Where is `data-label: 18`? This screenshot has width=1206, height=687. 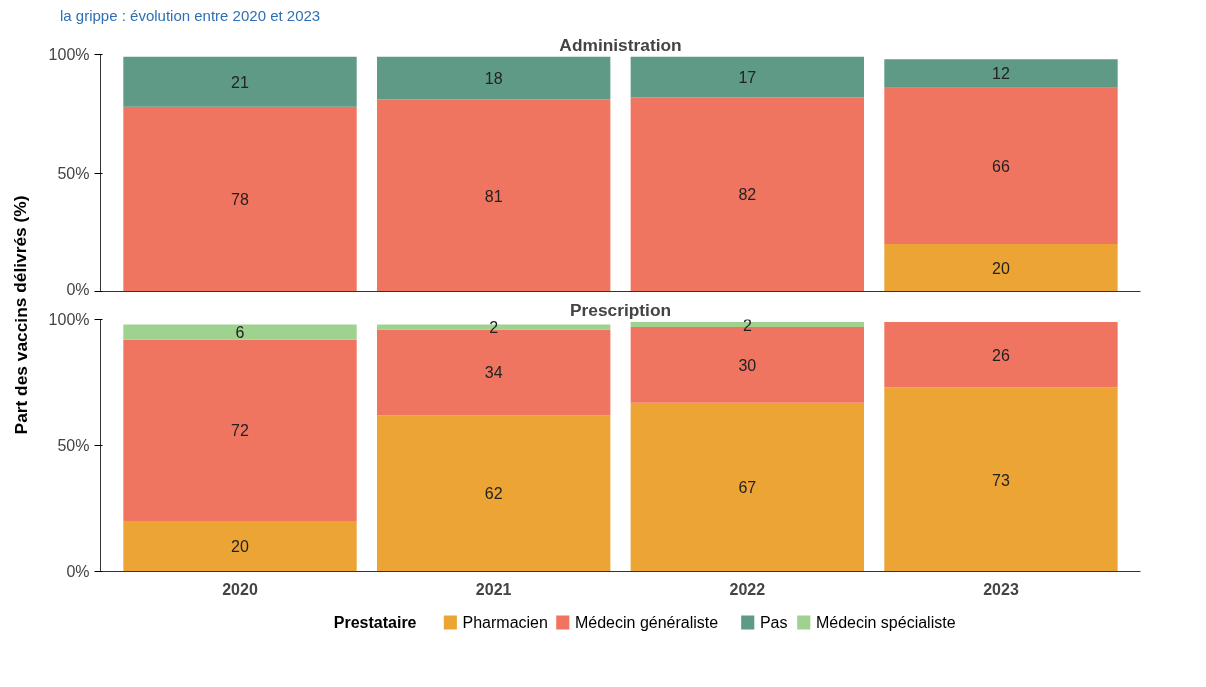 data-label: 18 is located at coordinates (493, 79).